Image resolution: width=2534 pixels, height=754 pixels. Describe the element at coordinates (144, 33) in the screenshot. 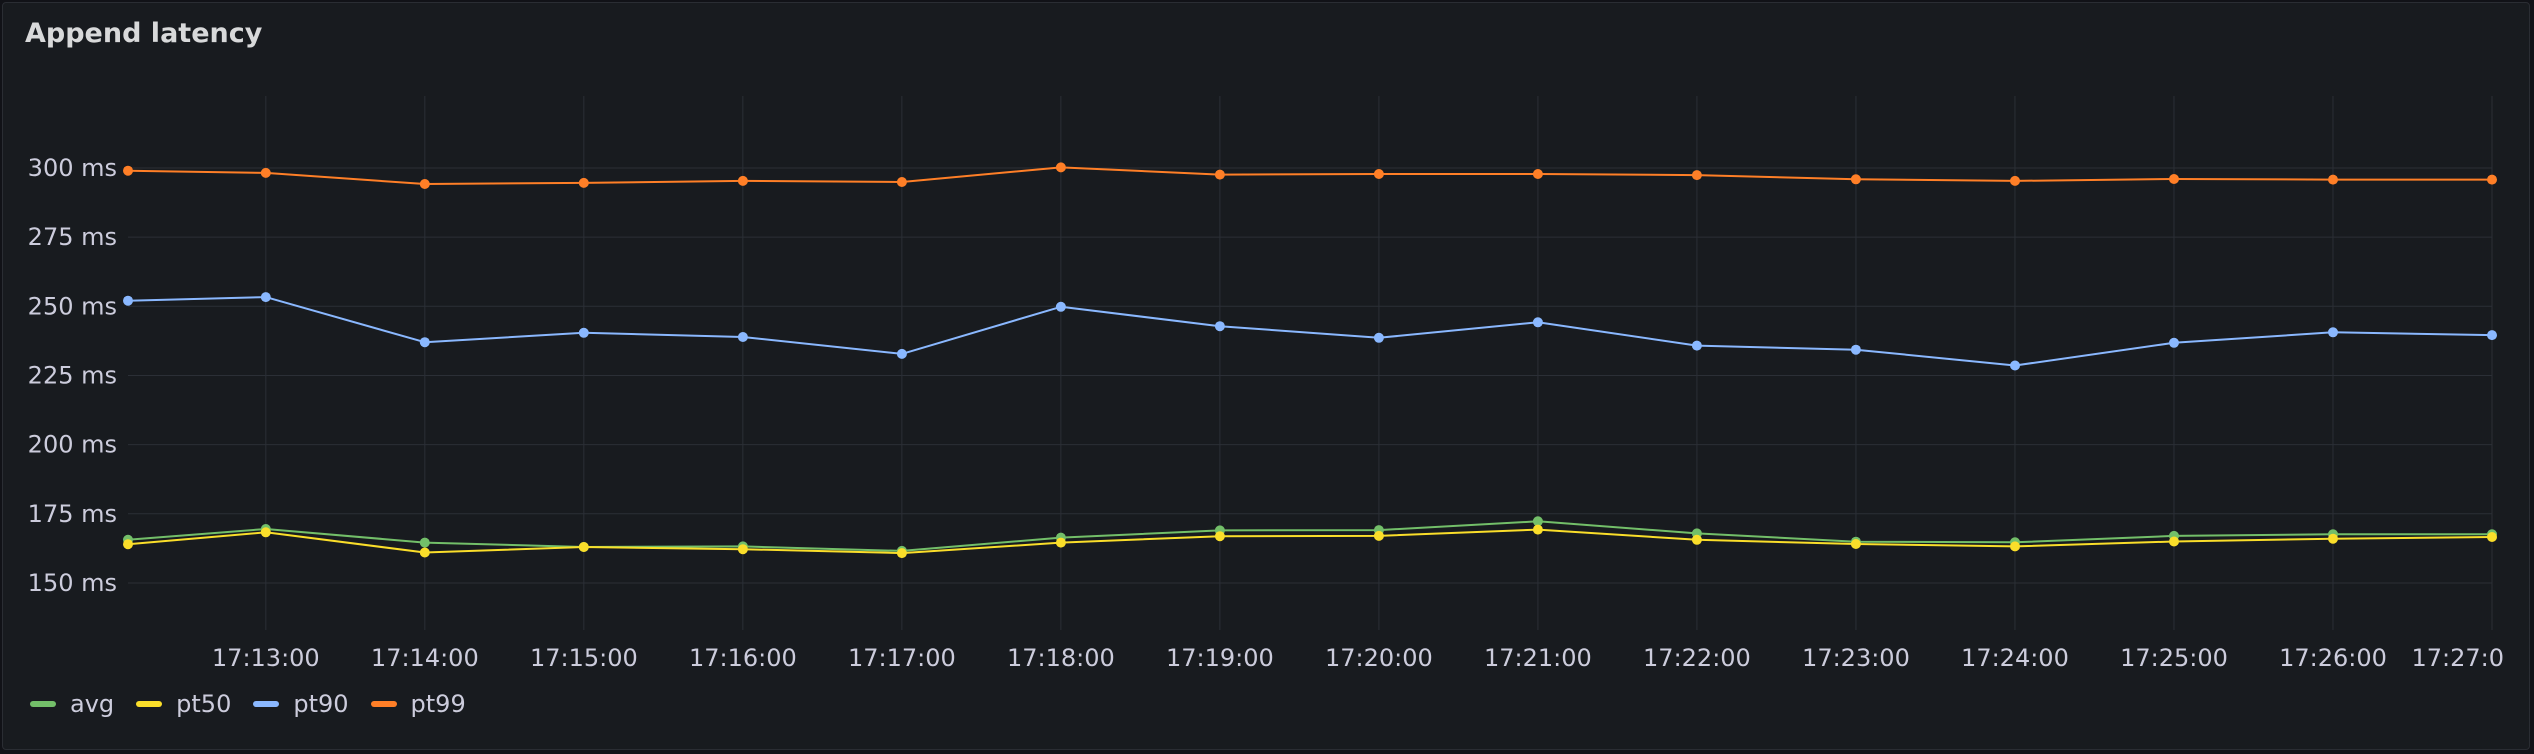

I see `panel-title: Append latency` at that location.